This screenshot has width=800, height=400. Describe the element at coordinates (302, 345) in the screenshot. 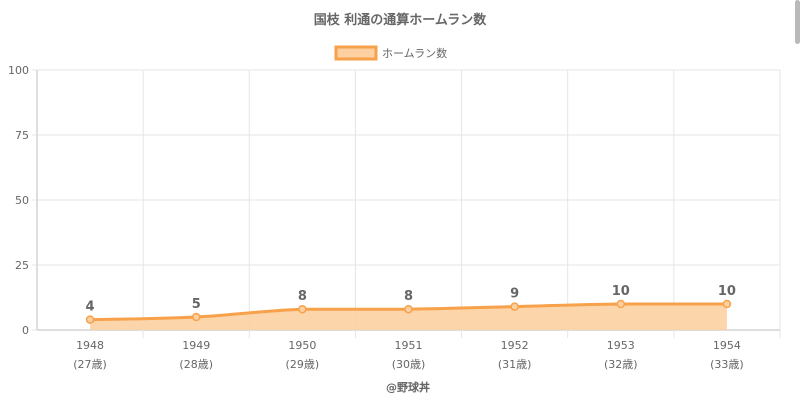

I see `x-tick-label: 1950` at that location.